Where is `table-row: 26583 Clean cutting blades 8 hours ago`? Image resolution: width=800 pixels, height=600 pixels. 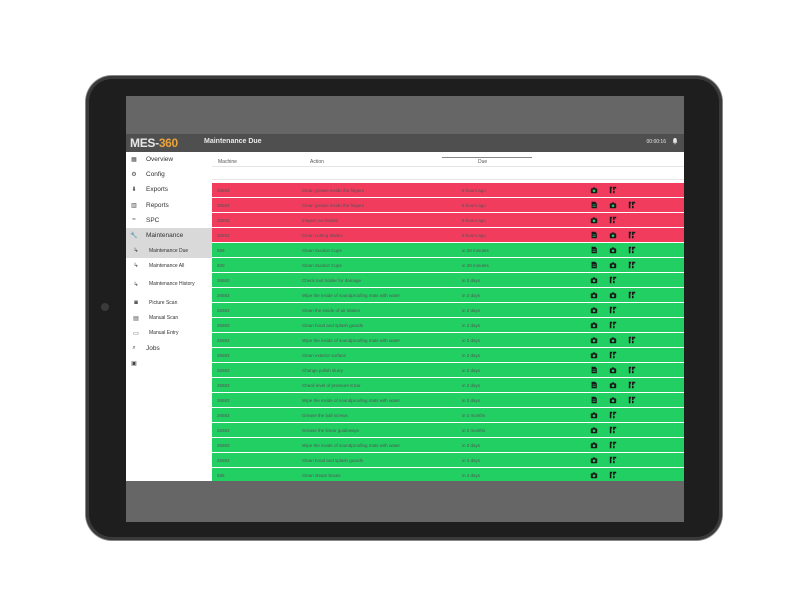 table-row: 26583 Clean cutting blades 8 hours ago is located at coordinates (448, 235).